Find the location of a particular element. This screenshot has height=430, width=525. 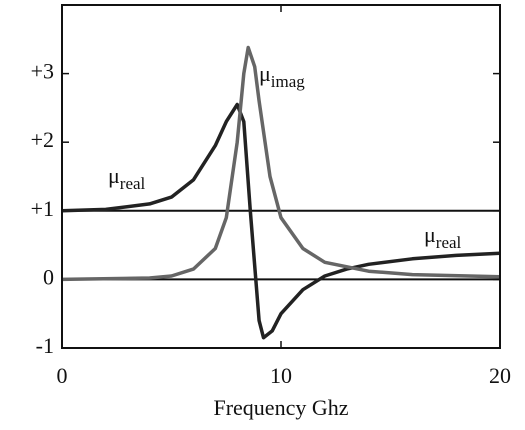

annotation-subscript: imag is located at coordinates (288, 81).